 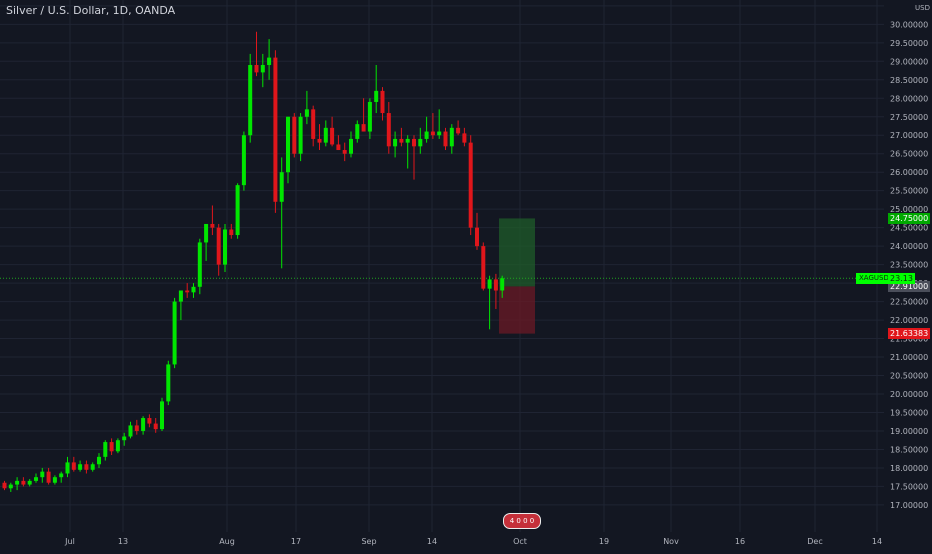 What do you see at coordinates (909, 191) in the screenshot?
I see `price-tick-label: 25.50000` at bounding box center [909, 191].